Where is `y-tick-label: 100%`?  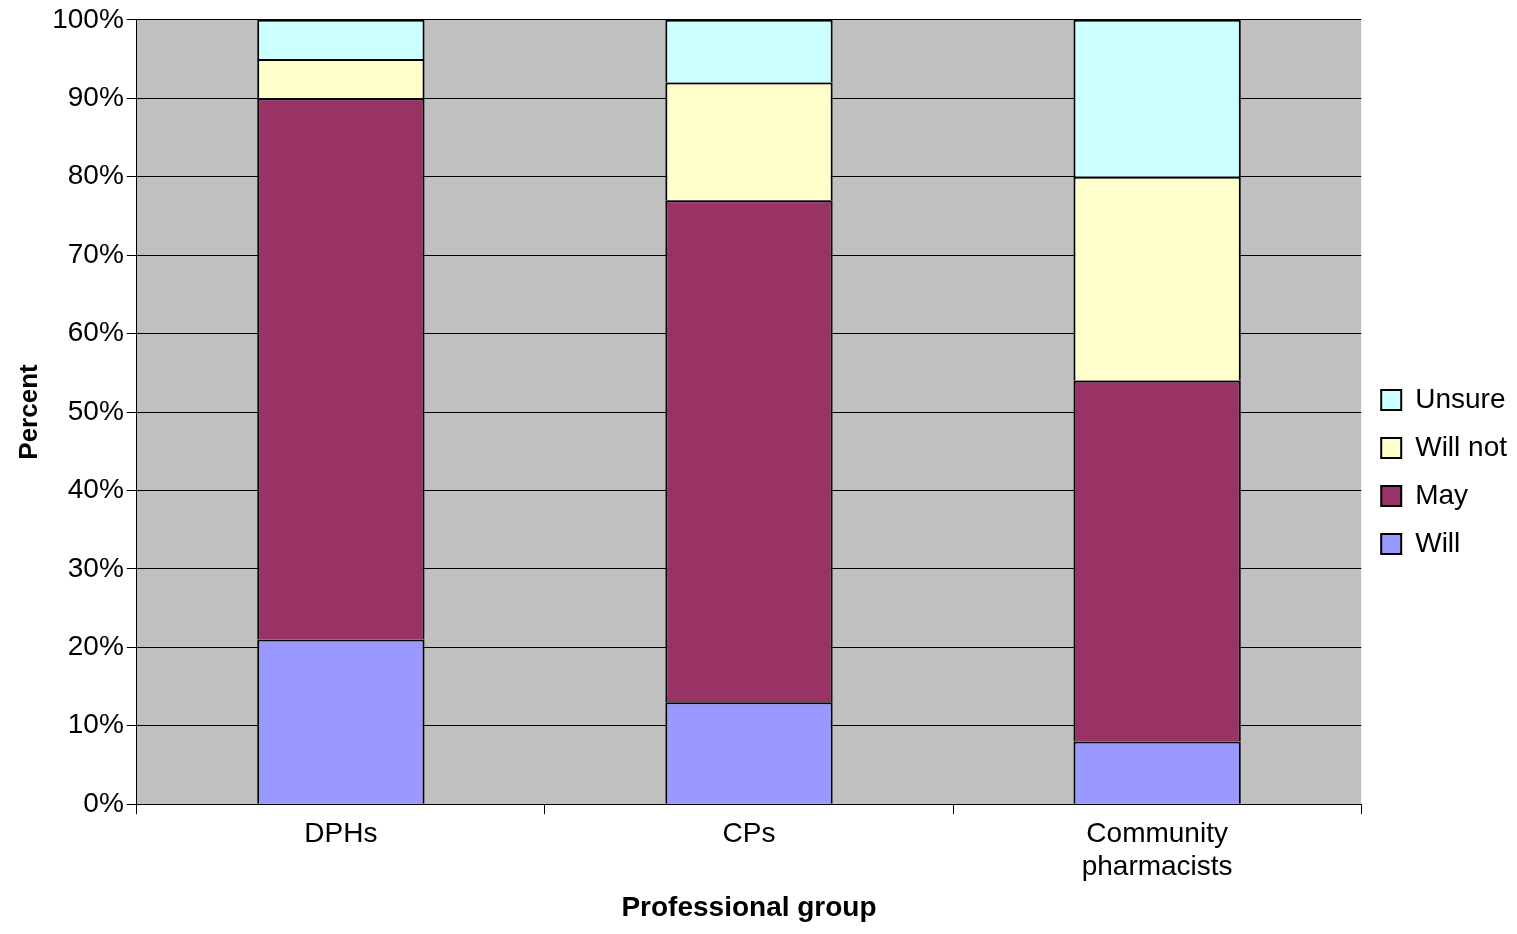 y-tick-label: 100% is located at coordinates (88, 18).